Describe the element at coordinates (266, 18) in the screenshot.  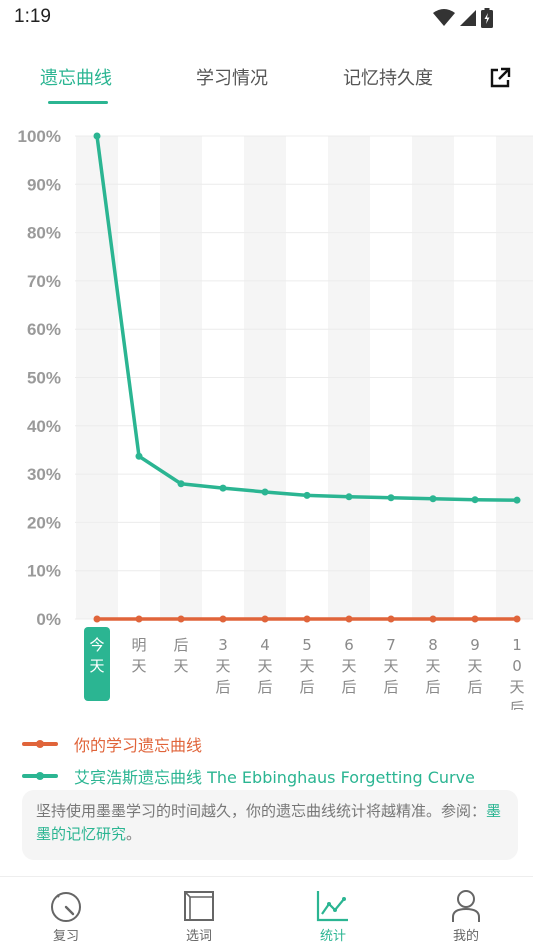
I see `status-bar: 1:19` at that location.